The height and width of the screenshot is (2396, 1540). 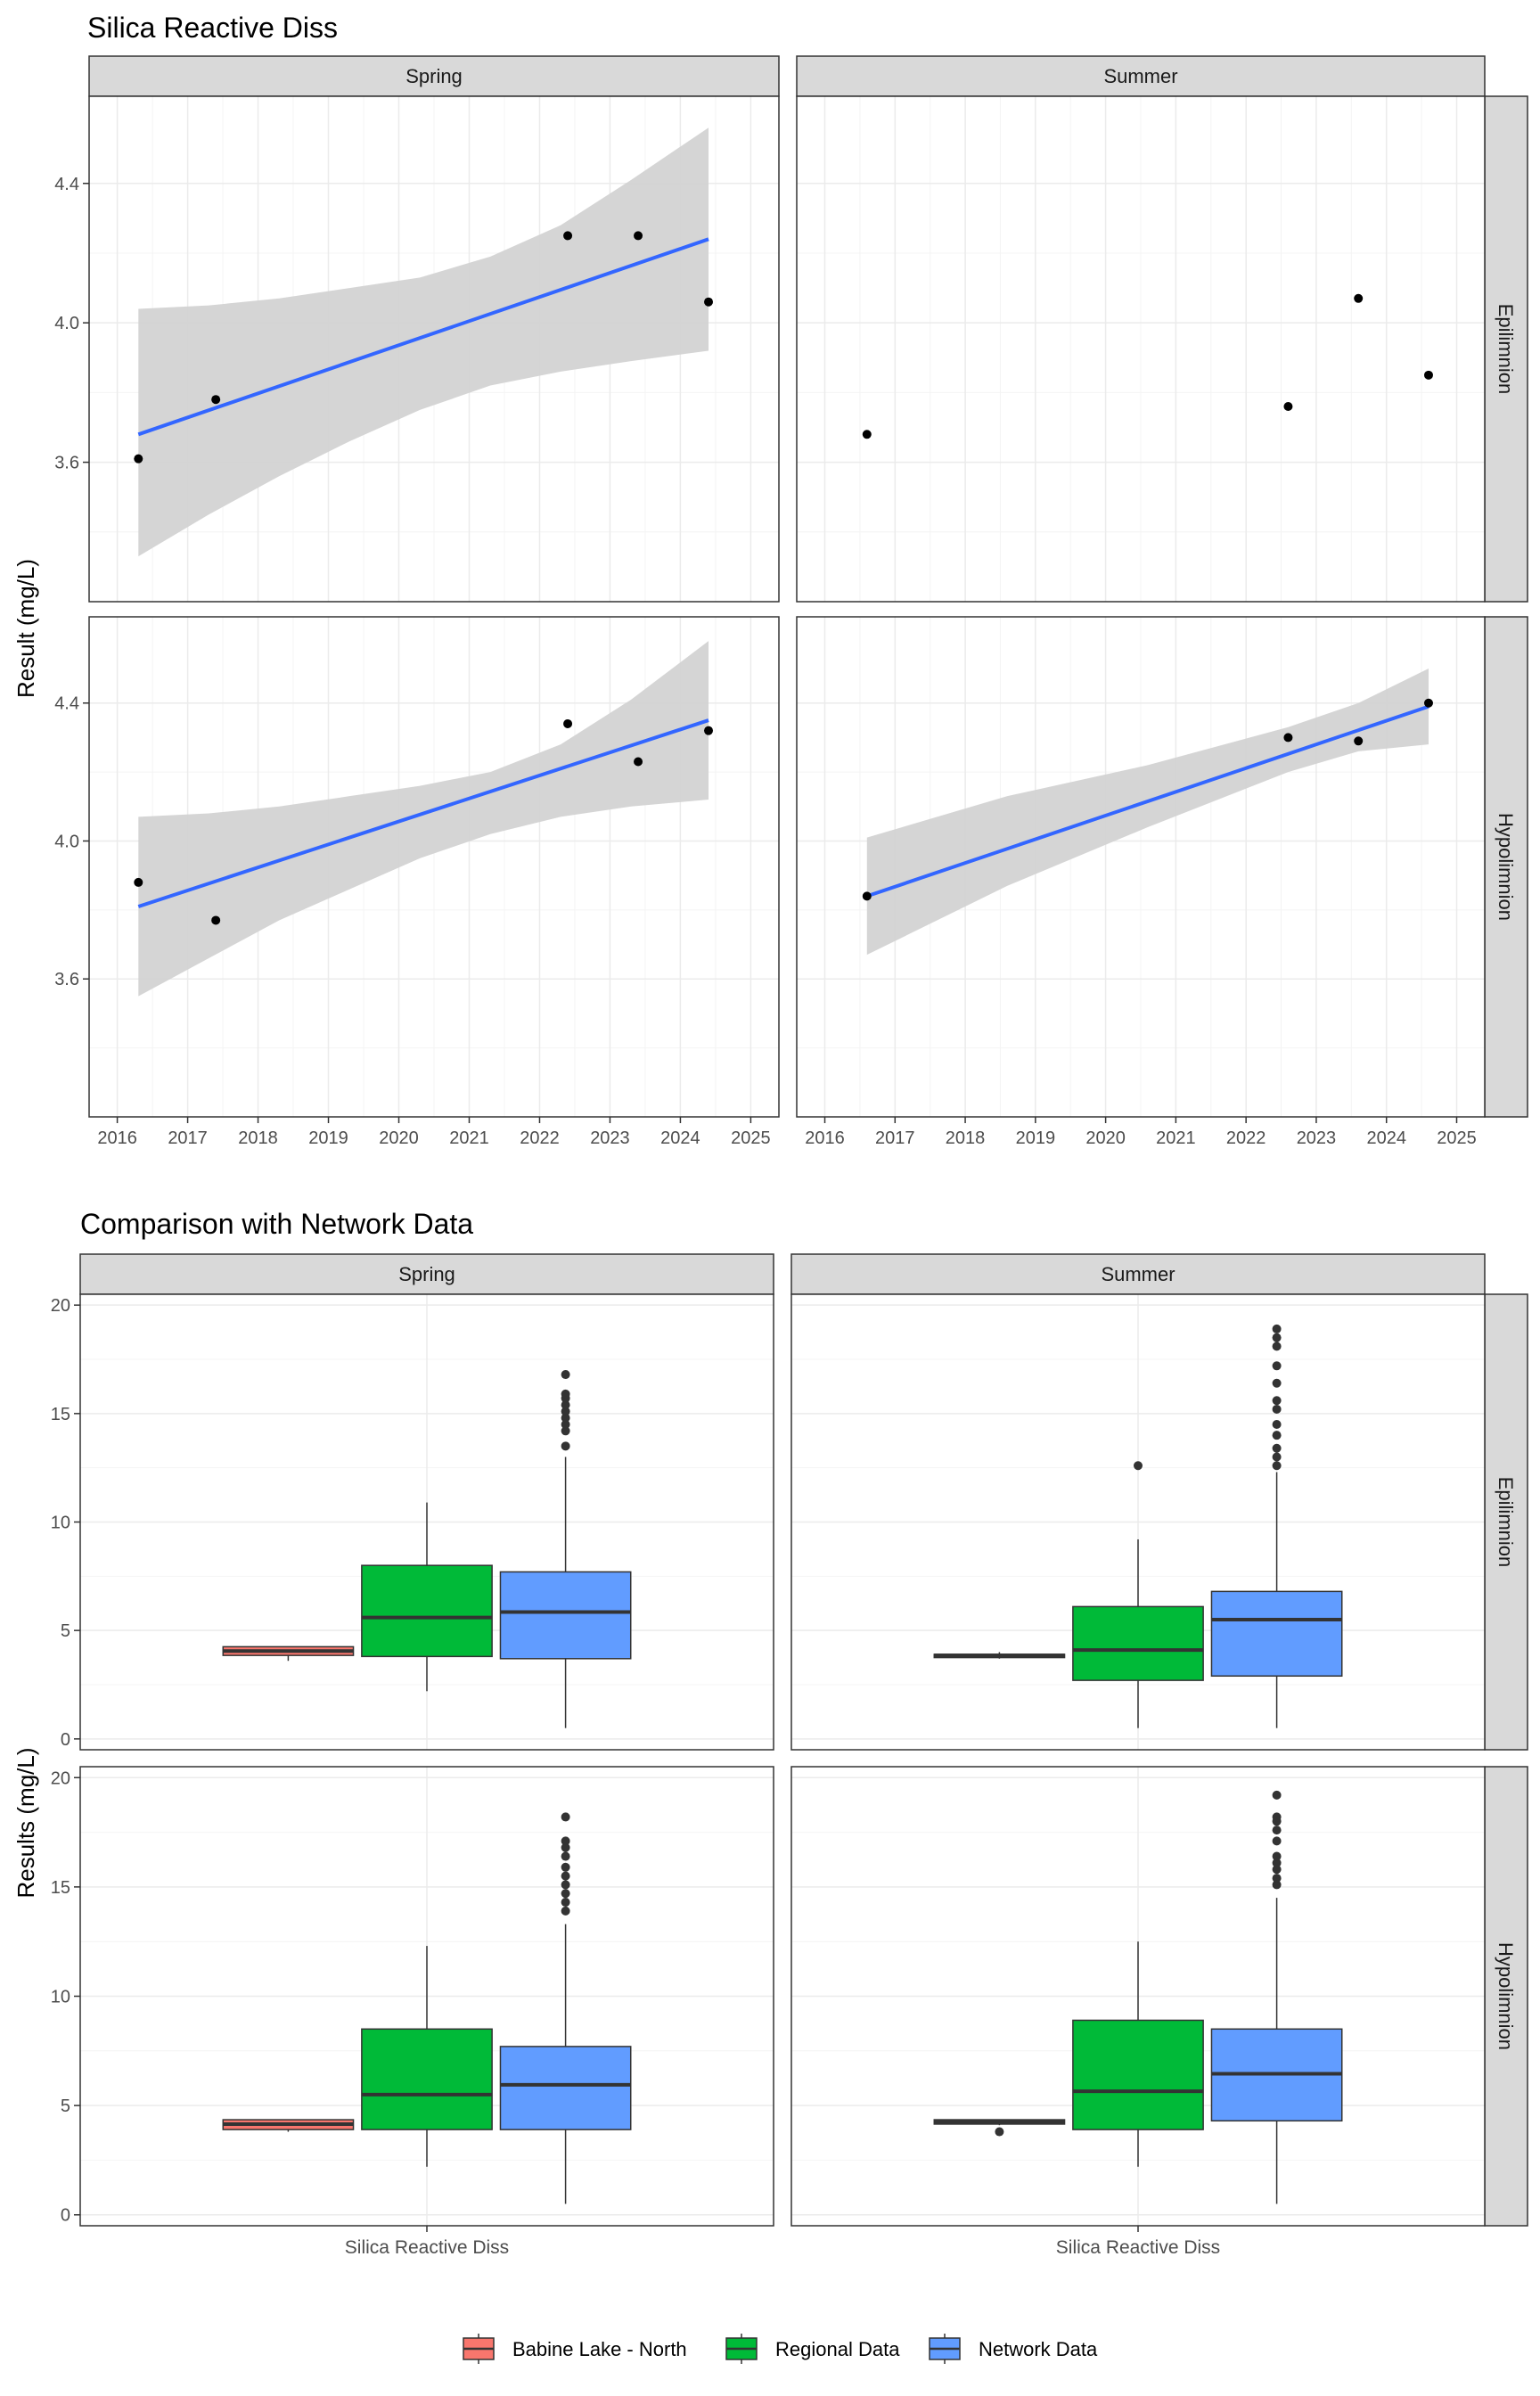 I want to click on x-tick-label: 2023, so click(x=1317, y=1138).